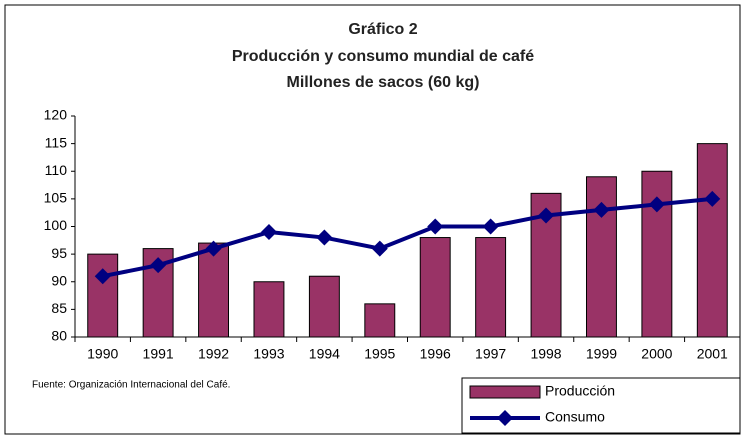 Image resolution: width=741 pixels, height=435 pixels. Describe the element at coordinates (56, 142) in the screenshot. I see `y-tick-label: 115` at that location.